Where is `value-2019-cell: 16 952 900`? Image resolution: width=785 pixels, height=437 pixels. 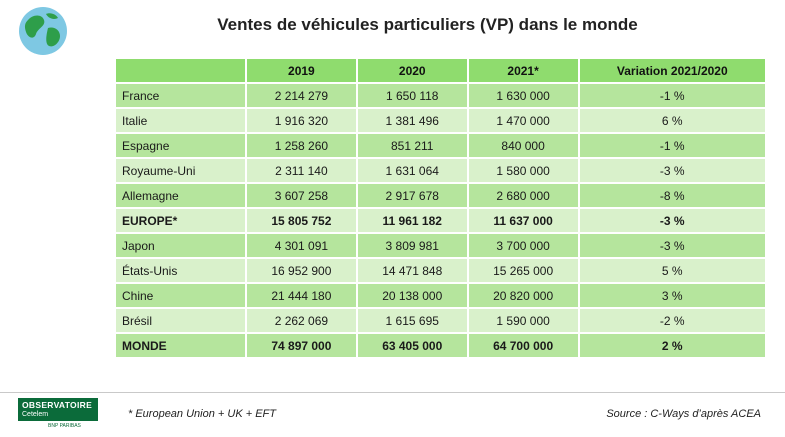
value-2019-cell: 16 952 900 is located at coordinates (301, 270).